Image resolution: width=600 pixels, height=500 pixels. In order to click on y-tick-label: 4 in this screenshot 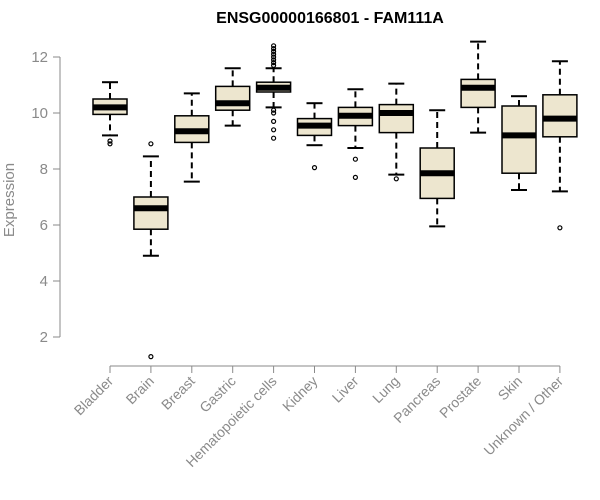, I will do `click(44, 281)`.